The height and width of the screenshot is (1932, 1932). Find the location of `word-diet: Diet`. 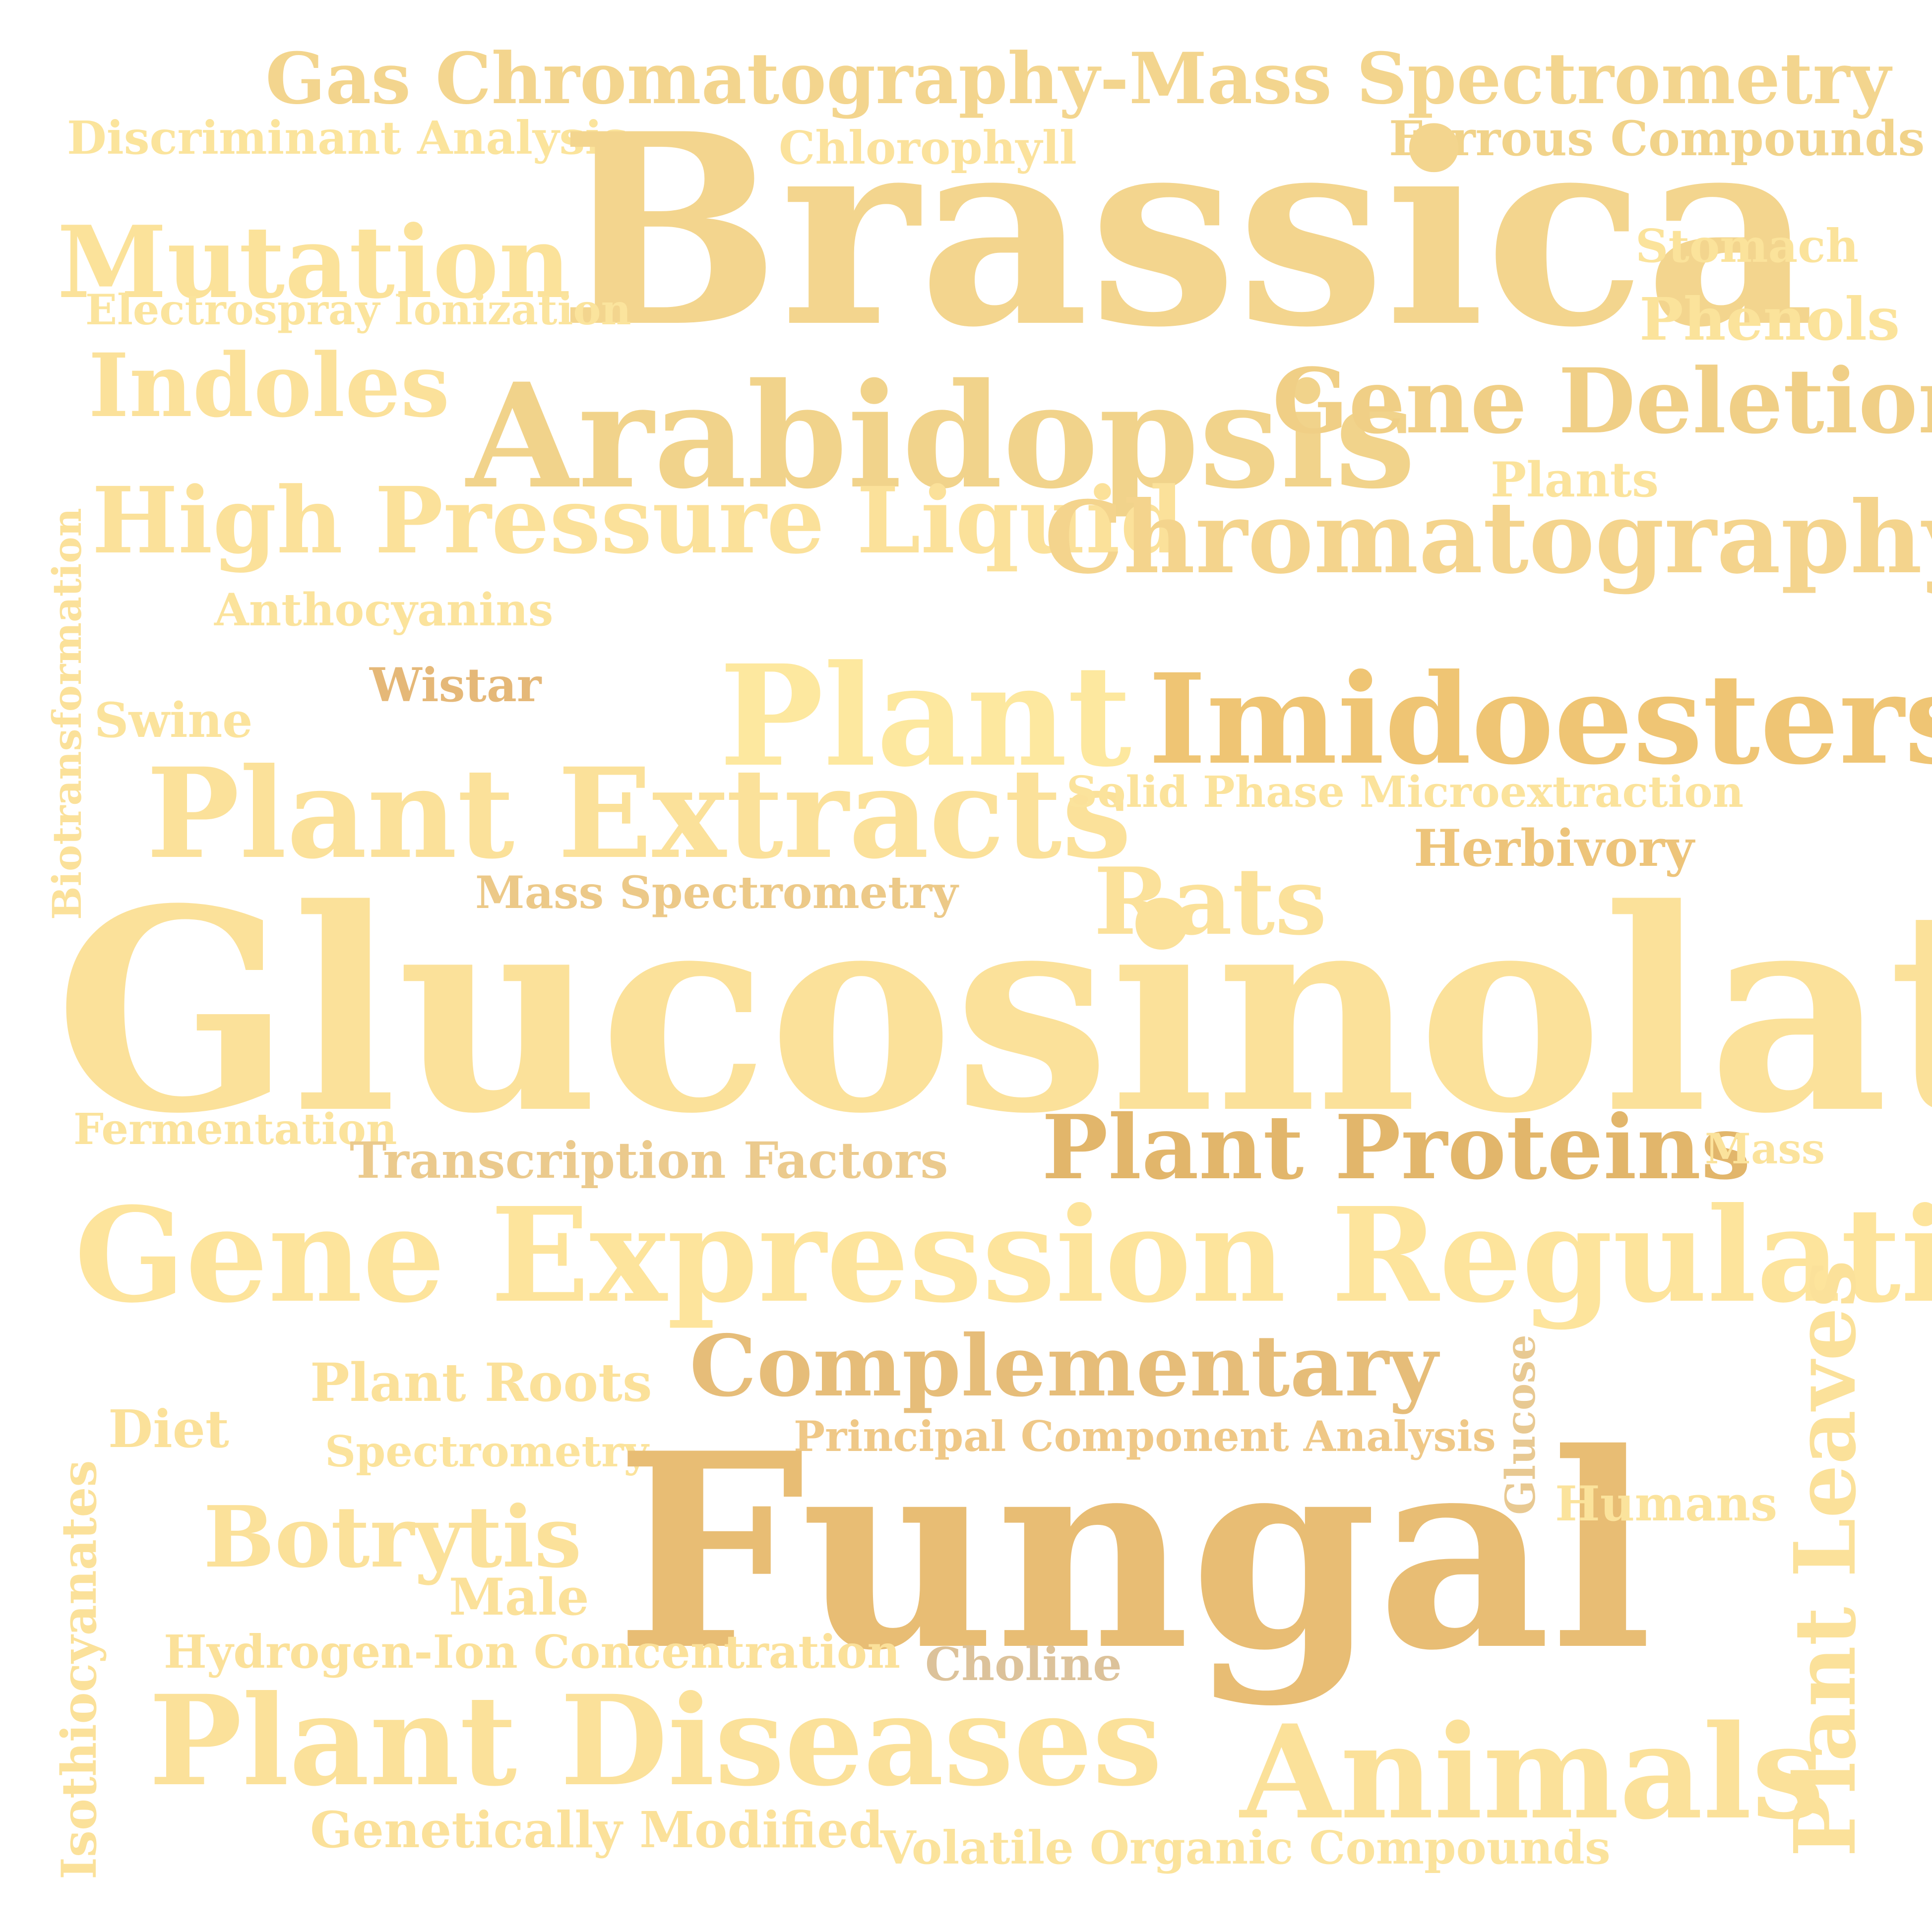

word-diet: Diet is located at coordinates (168, 1428).